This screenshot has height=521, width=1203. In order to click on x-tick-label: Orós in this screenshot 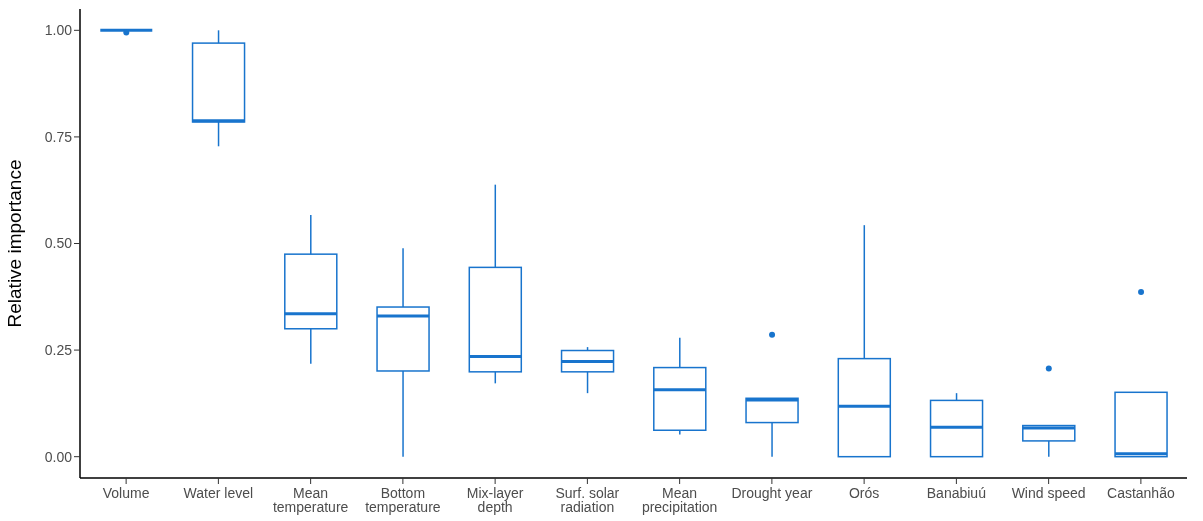, I will do `click(864, 492)`.